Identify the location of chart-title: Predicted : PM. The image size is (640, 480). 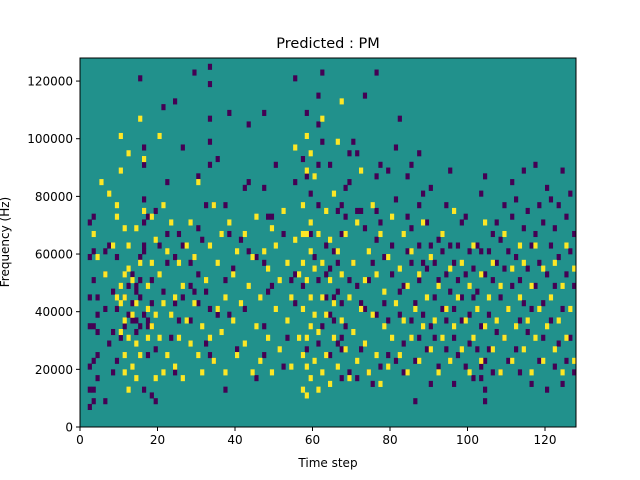
(327, 44).